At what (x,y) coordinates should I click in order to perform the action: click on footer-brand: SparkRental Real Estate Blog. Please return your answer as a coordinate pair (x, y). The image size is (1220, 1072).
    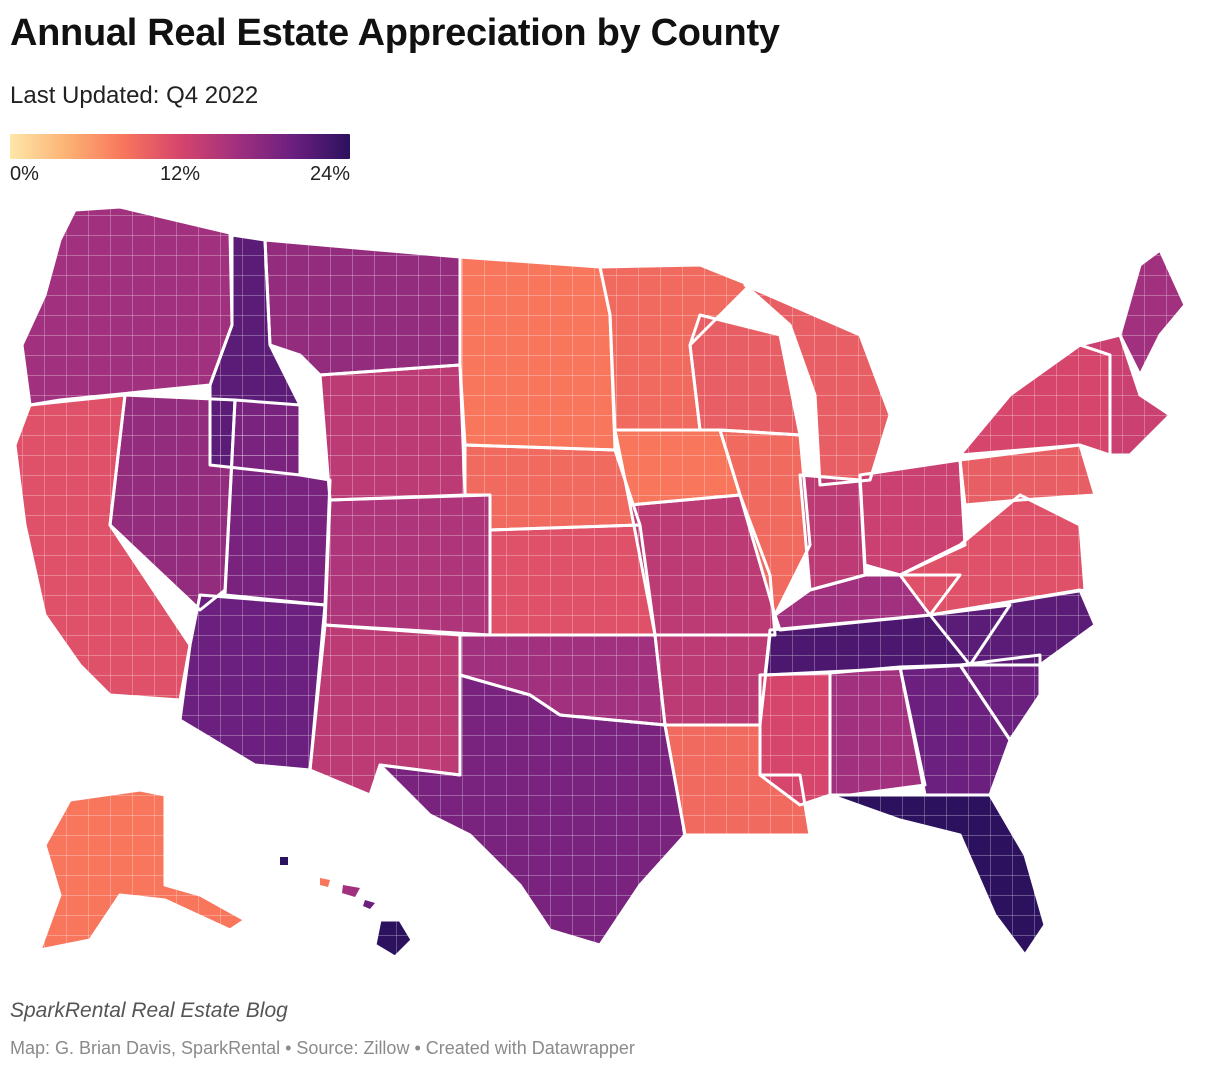
    Looking at the image, I should click on (149, 1010).